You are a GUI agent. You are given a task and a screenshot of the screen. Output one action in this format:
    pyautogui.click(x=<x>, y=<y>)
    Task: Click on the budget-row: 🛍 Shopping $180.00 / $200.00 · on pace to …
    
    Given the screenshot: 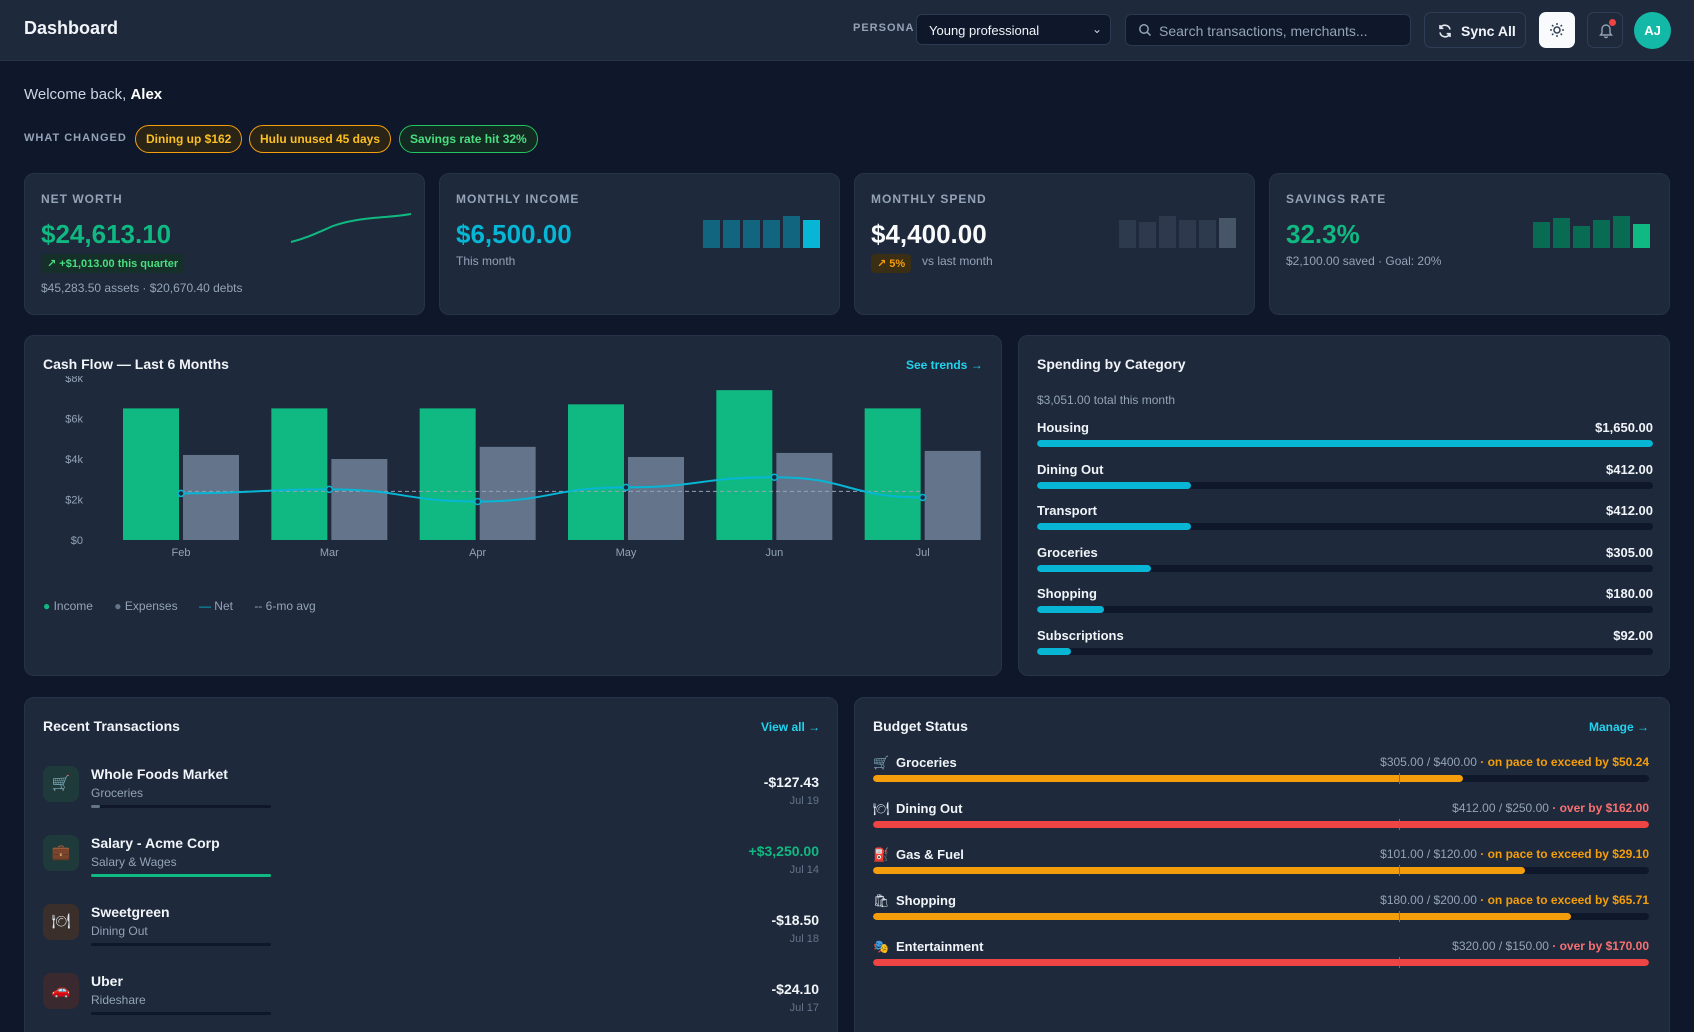 What is the action you would take?
    pyautogui.click(x=1261, y=912)
    